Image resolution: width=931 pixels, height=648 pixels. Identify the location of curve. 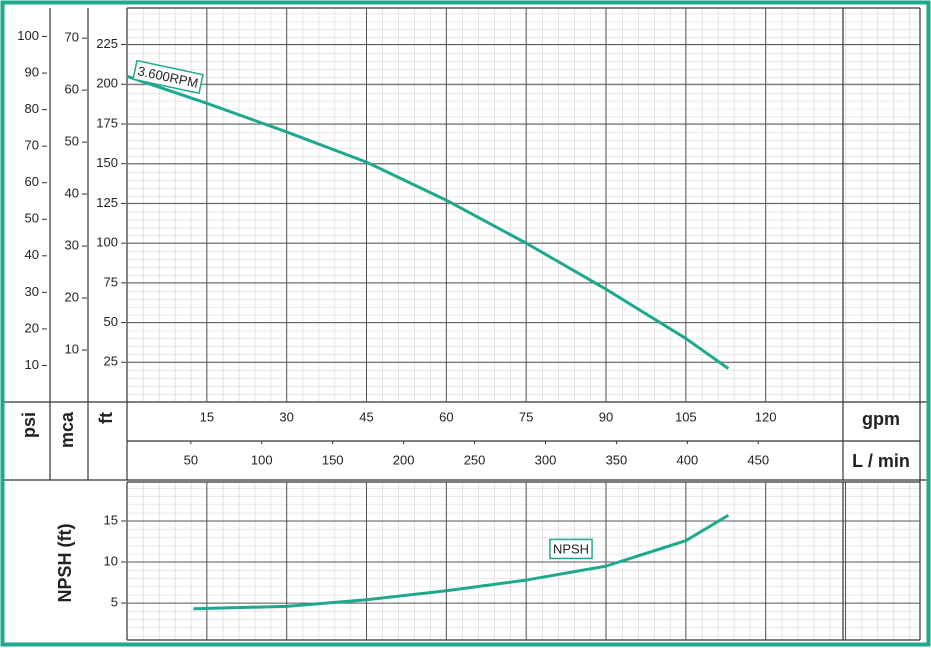
(461, 562).